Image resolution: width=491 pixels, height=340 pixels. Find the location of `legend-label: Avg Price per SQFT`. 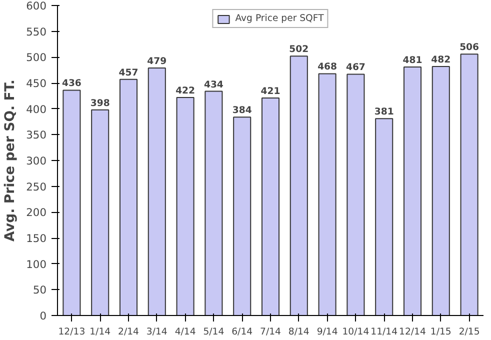

legend-label: Avg Price per SQFT is located at coordinates (279, 18).